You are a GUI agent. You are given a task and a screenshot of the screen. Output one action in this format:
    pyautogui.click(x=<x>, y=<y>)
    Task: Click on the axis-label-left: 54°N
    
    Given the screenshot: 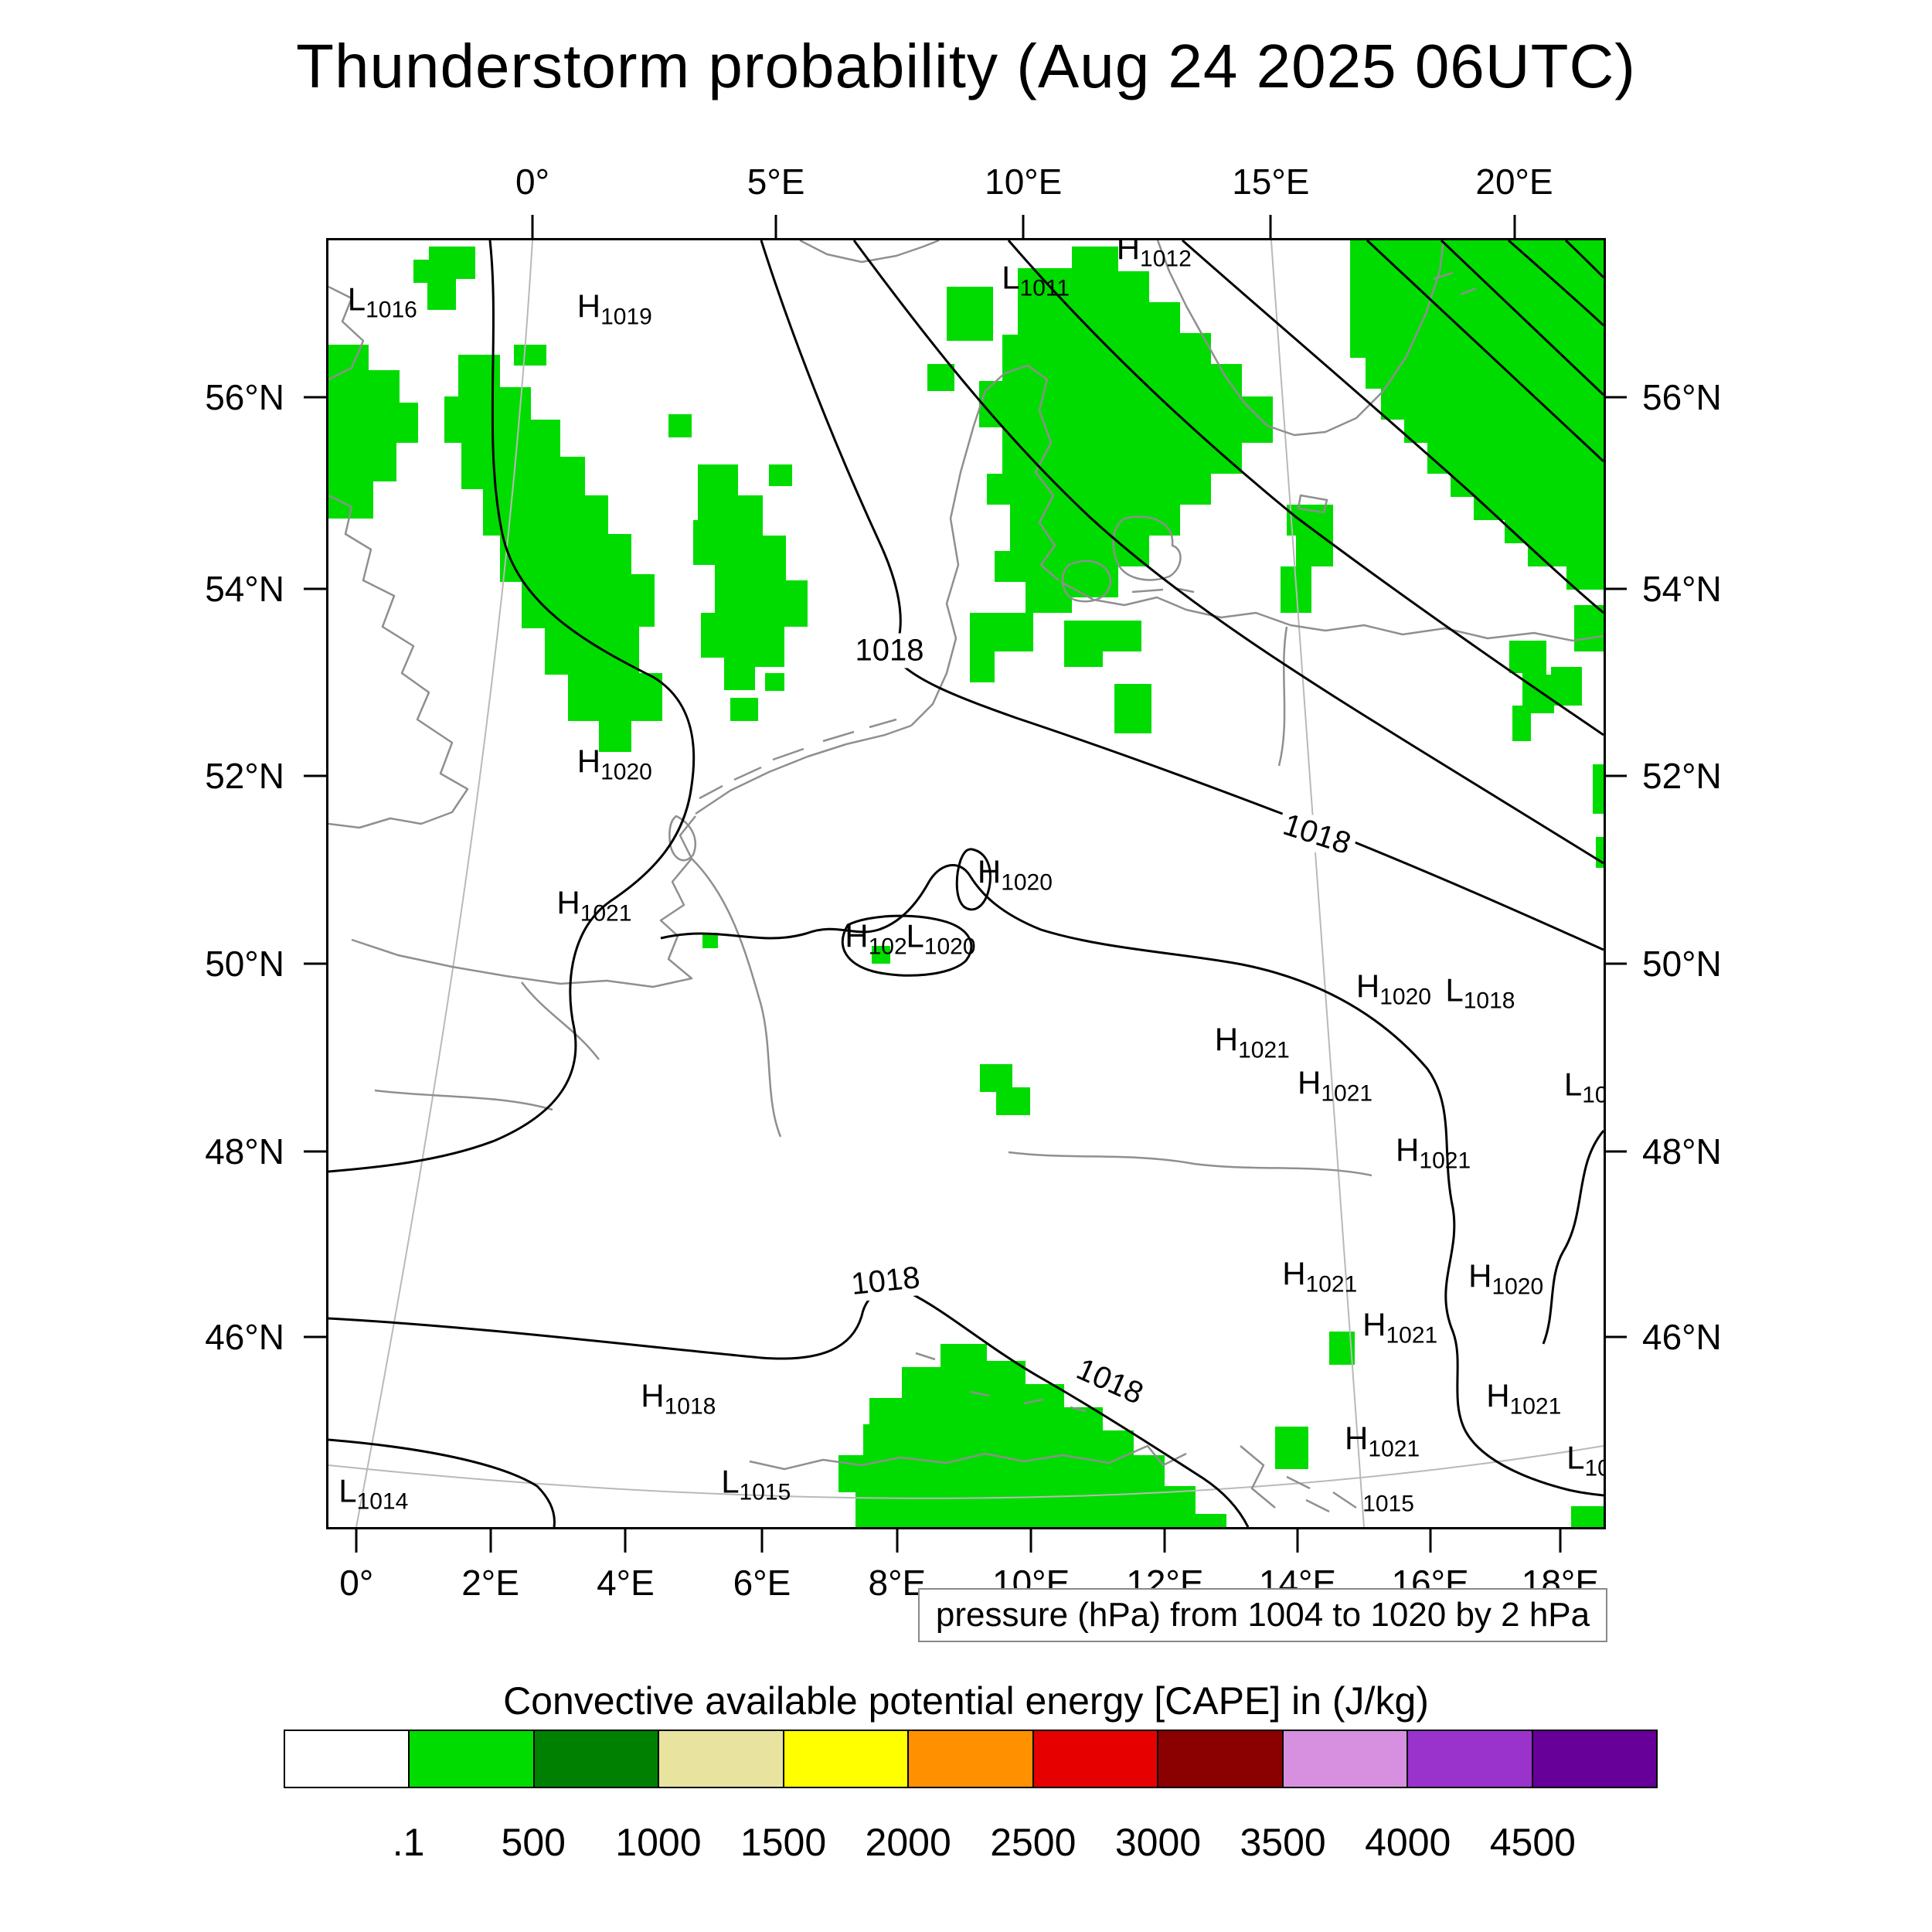 What is the action you would take?
    pyautogui.click(x=244, y=589)
    